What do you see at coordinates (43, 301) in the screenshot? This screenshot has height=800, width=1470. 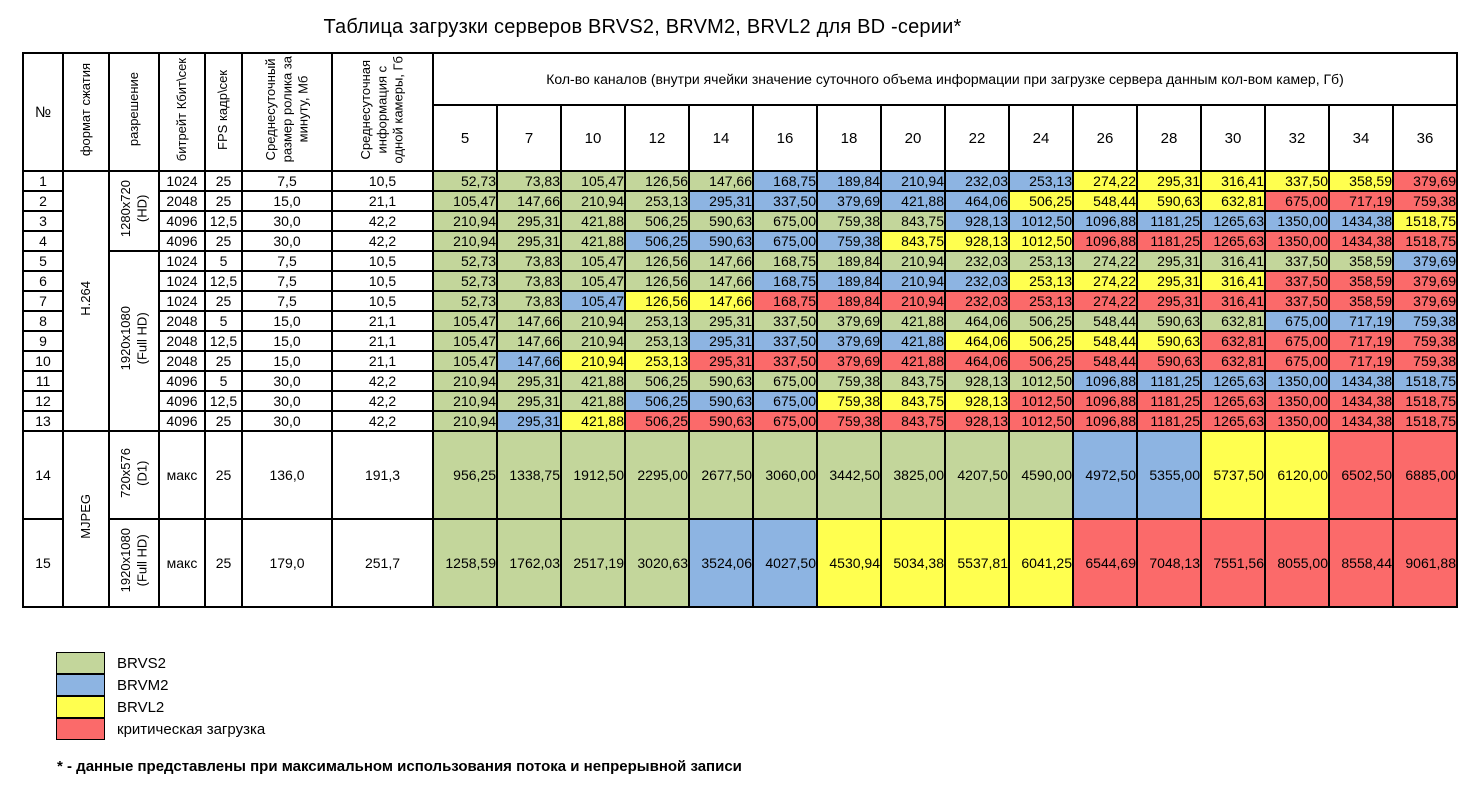 I see `row-number-cell: 7` at bounding box center [43, 301].